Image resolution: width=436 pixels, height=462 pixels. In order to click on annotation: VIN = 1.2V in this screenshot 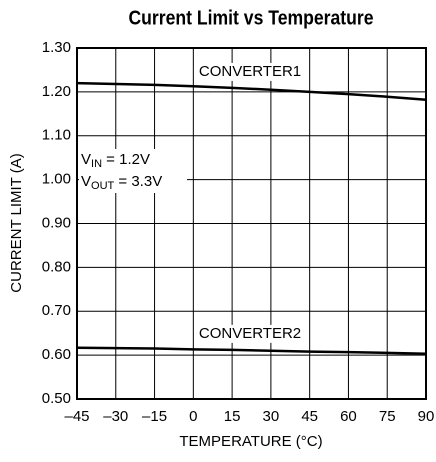, I will do `click(115, 160)`.